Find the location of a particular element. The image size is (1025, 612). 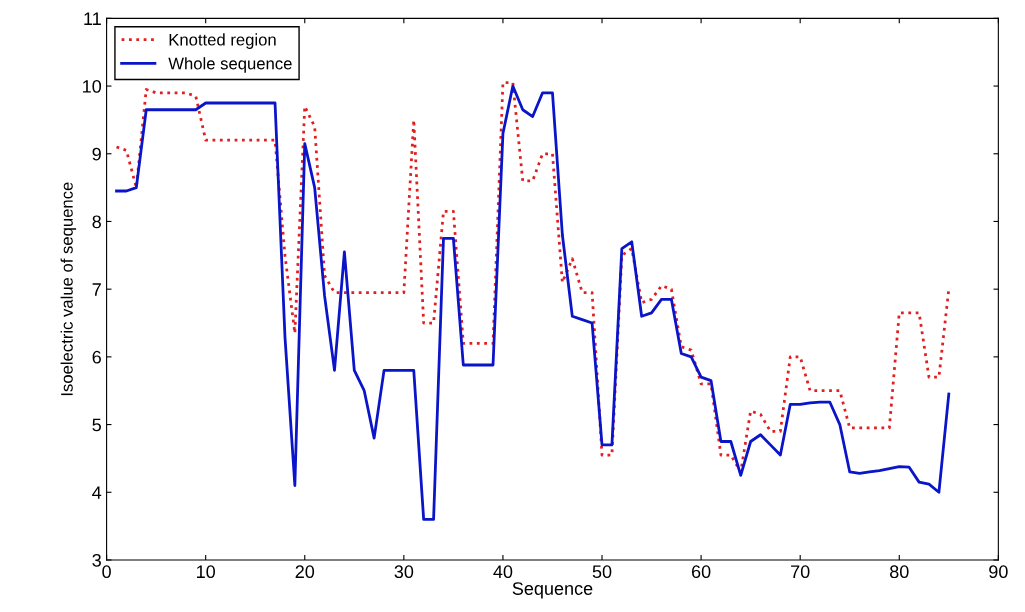

y-tick-label: 11 is located at coordinates (92, 18).